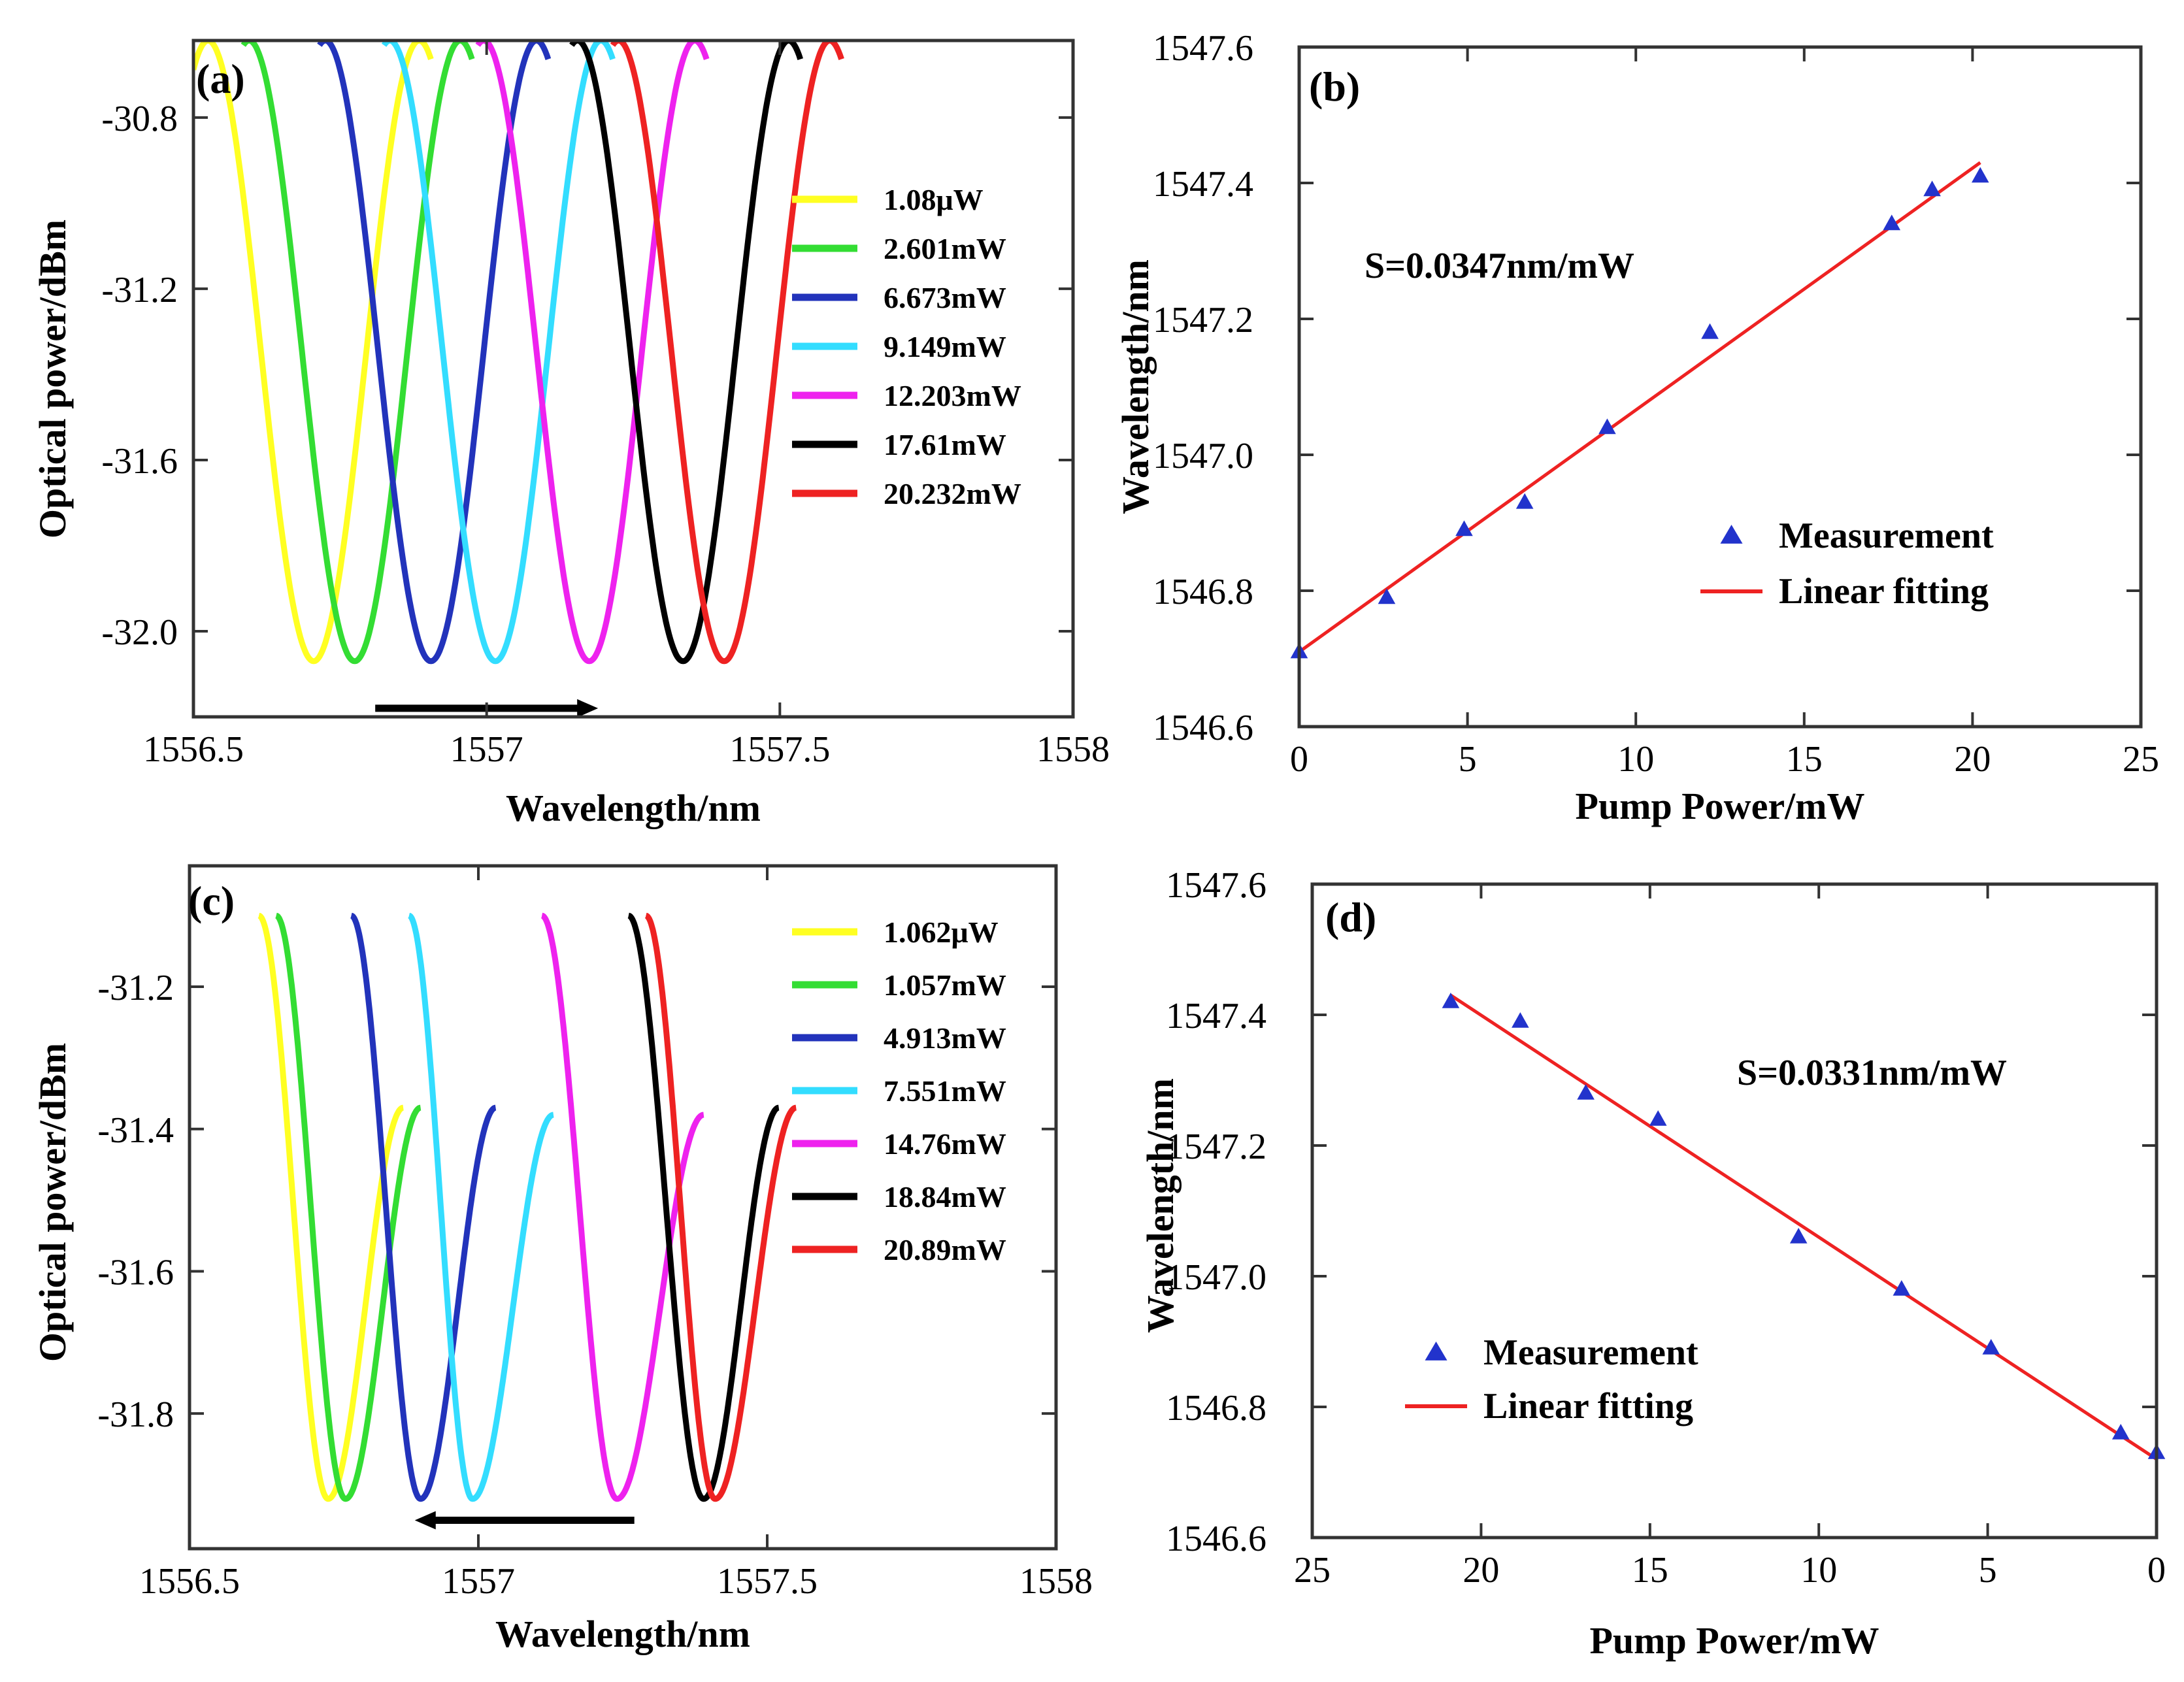 This screenshot has width=2184, height=1682. Describe the element at coordinates (945, 297) in the screenshot. I see `legend-label-2: 6.673mW` at that location.